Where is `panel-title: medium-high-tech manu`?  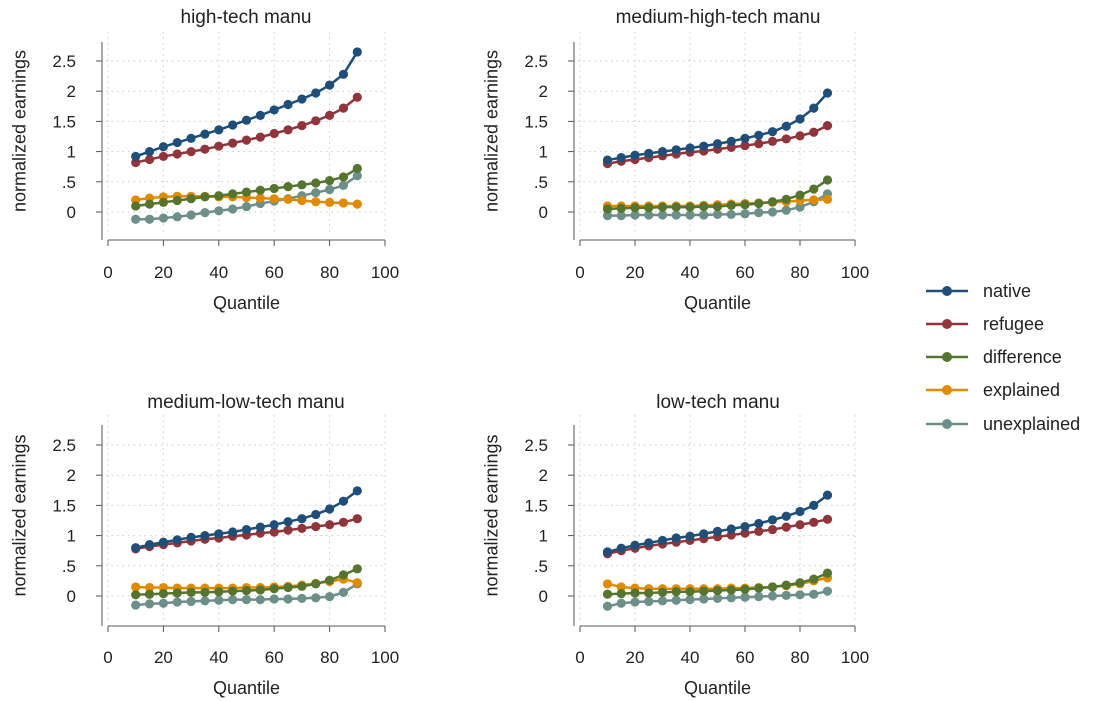
panel-title: medium-high-tech manu is located at coordinates (718, 17).